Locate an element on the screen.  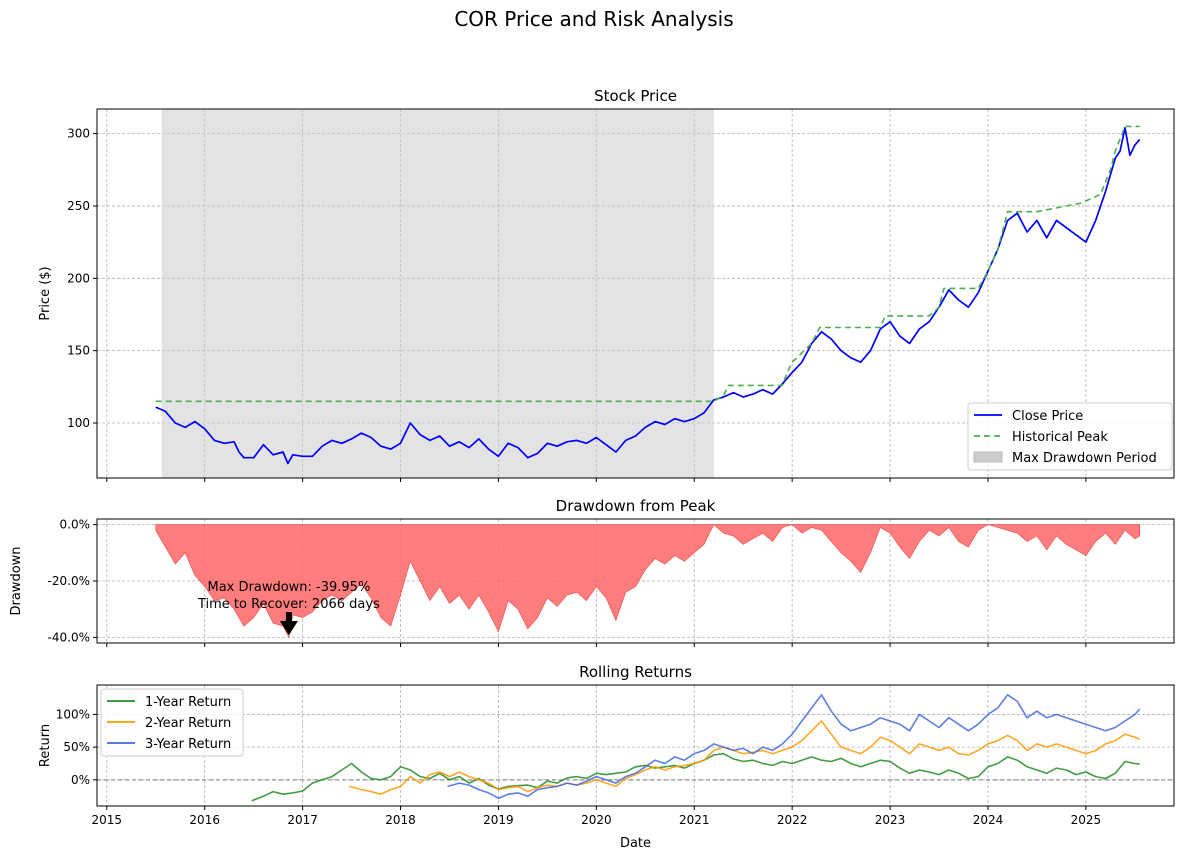
figure-title: COR Price and Risk Analysis is located at coordinates (593, 19).